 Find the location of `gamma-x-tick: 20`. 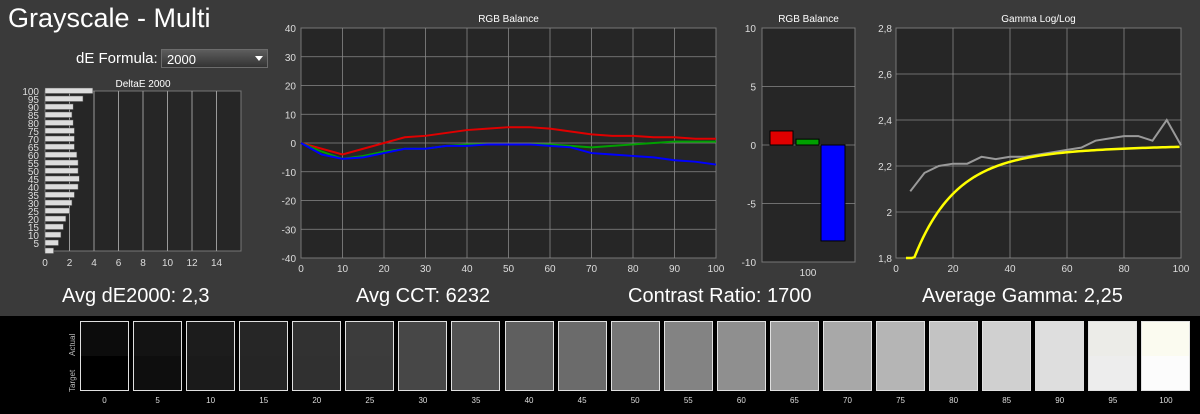

gamma-x-tick: 20 is located at coordinates (953, 269).